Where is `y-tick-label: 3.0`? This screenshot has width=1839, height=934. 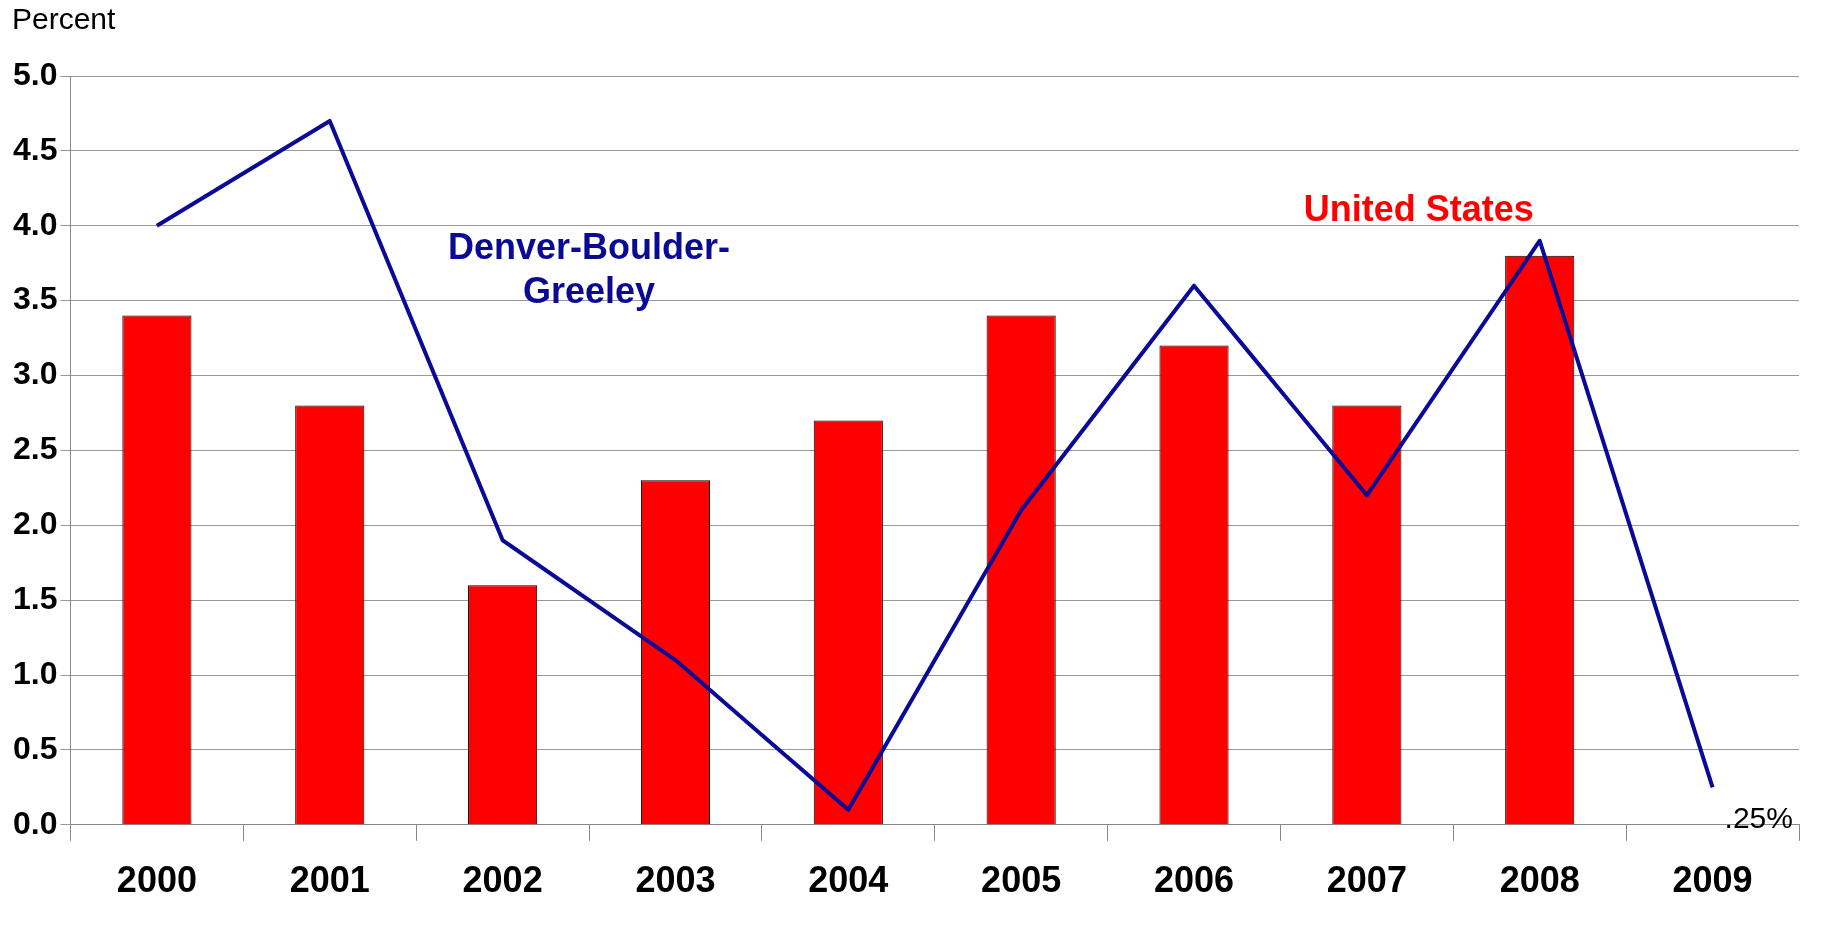
y-tick-label: 3.0 is located at coordinates (35, 373).